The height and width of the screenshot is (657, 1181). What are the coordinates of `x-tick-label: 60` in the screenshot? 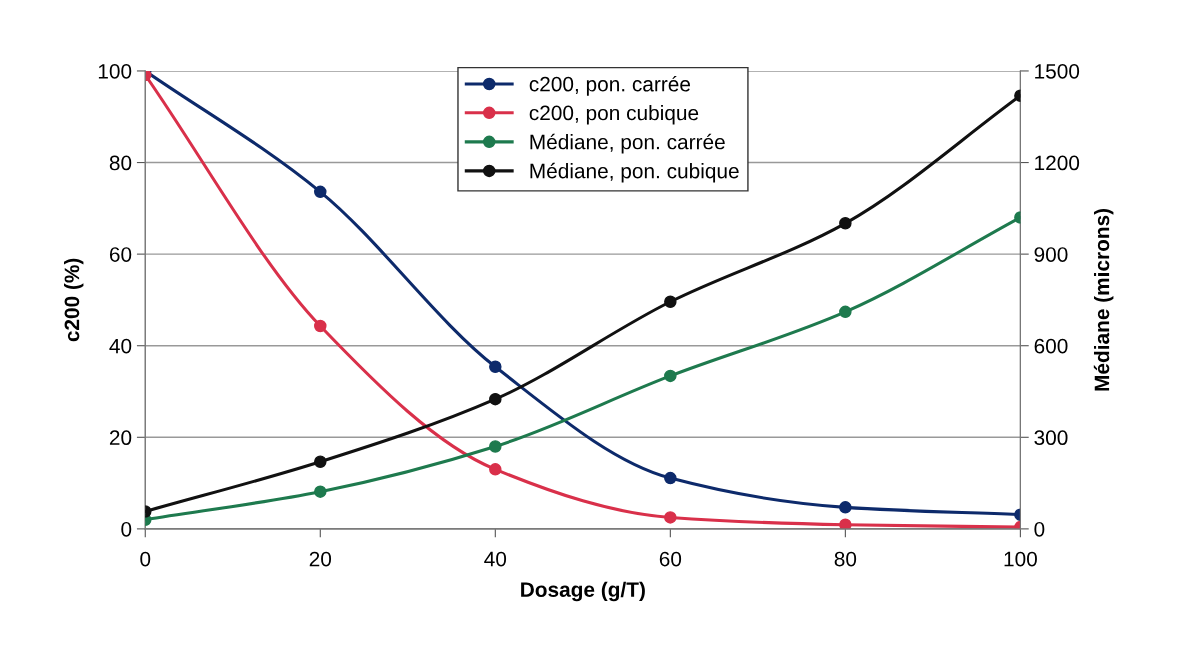 It's located at (670, 559).